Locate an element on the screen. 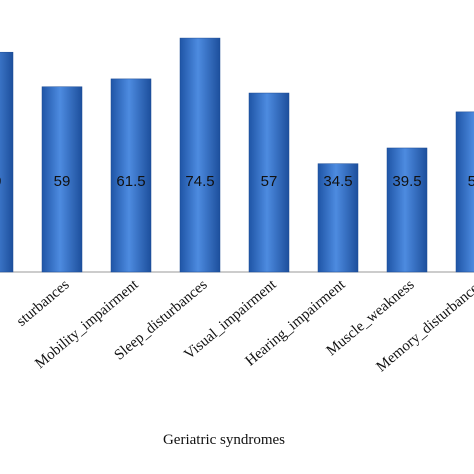 The width and height of the screenshot is (474, 474). value-label: 57 is located at coordinates (269, 181).